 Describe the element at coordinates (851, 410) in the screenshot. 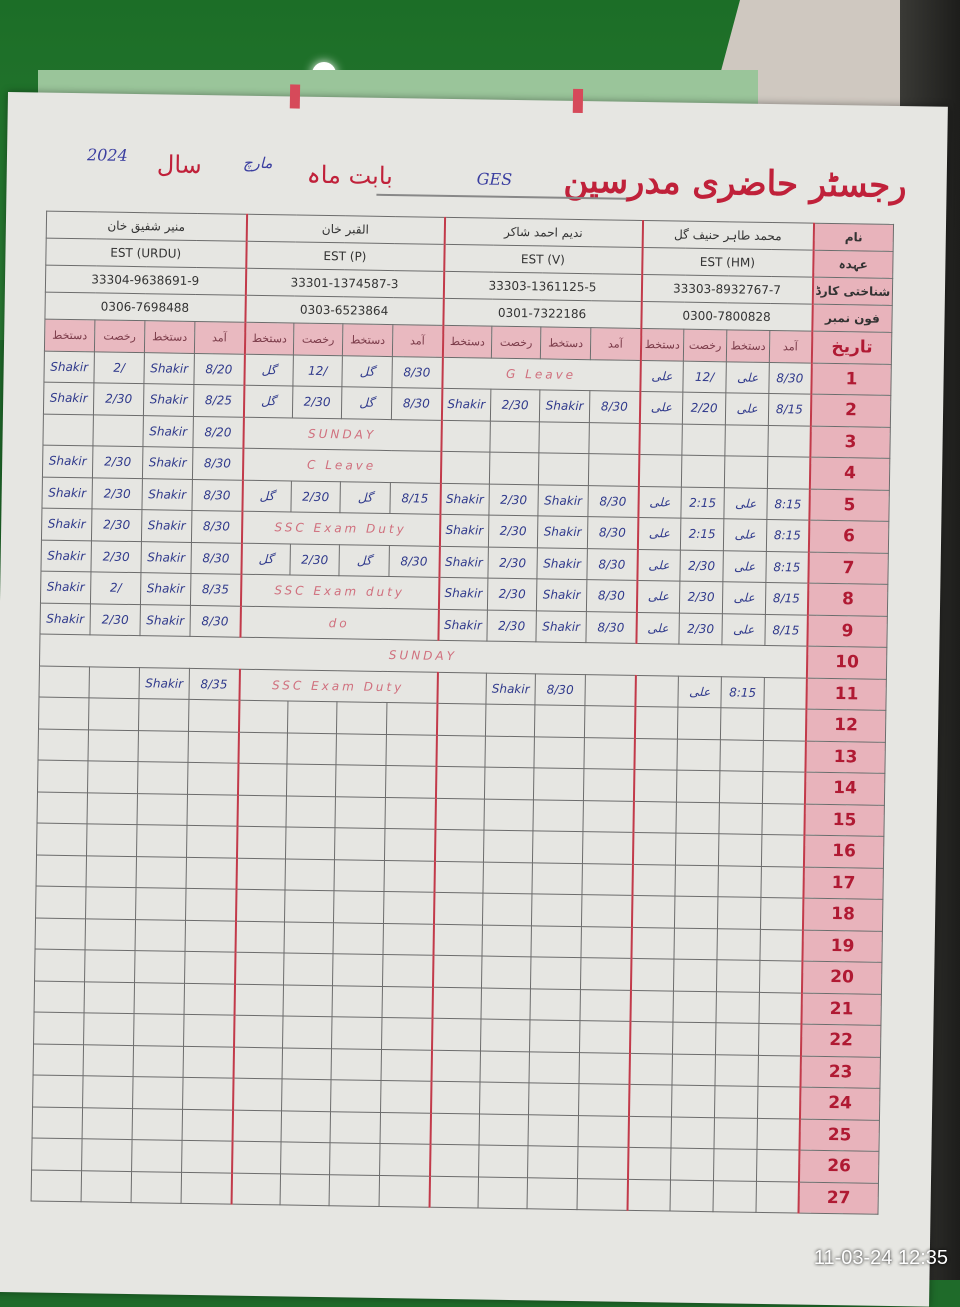

I see `day-number: 2` at that location.